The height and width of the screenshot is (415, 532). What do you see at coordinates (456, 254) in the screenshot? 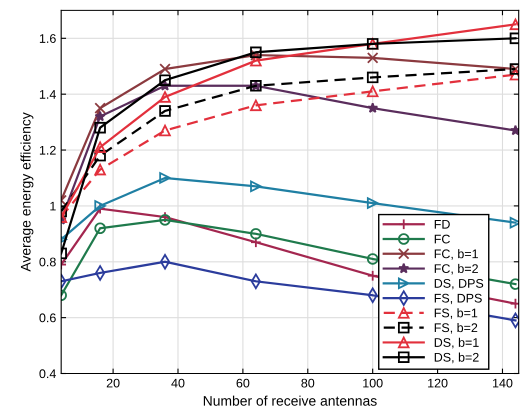
I see `legend-label: FC, b=1` at bounding box center [456, 254].